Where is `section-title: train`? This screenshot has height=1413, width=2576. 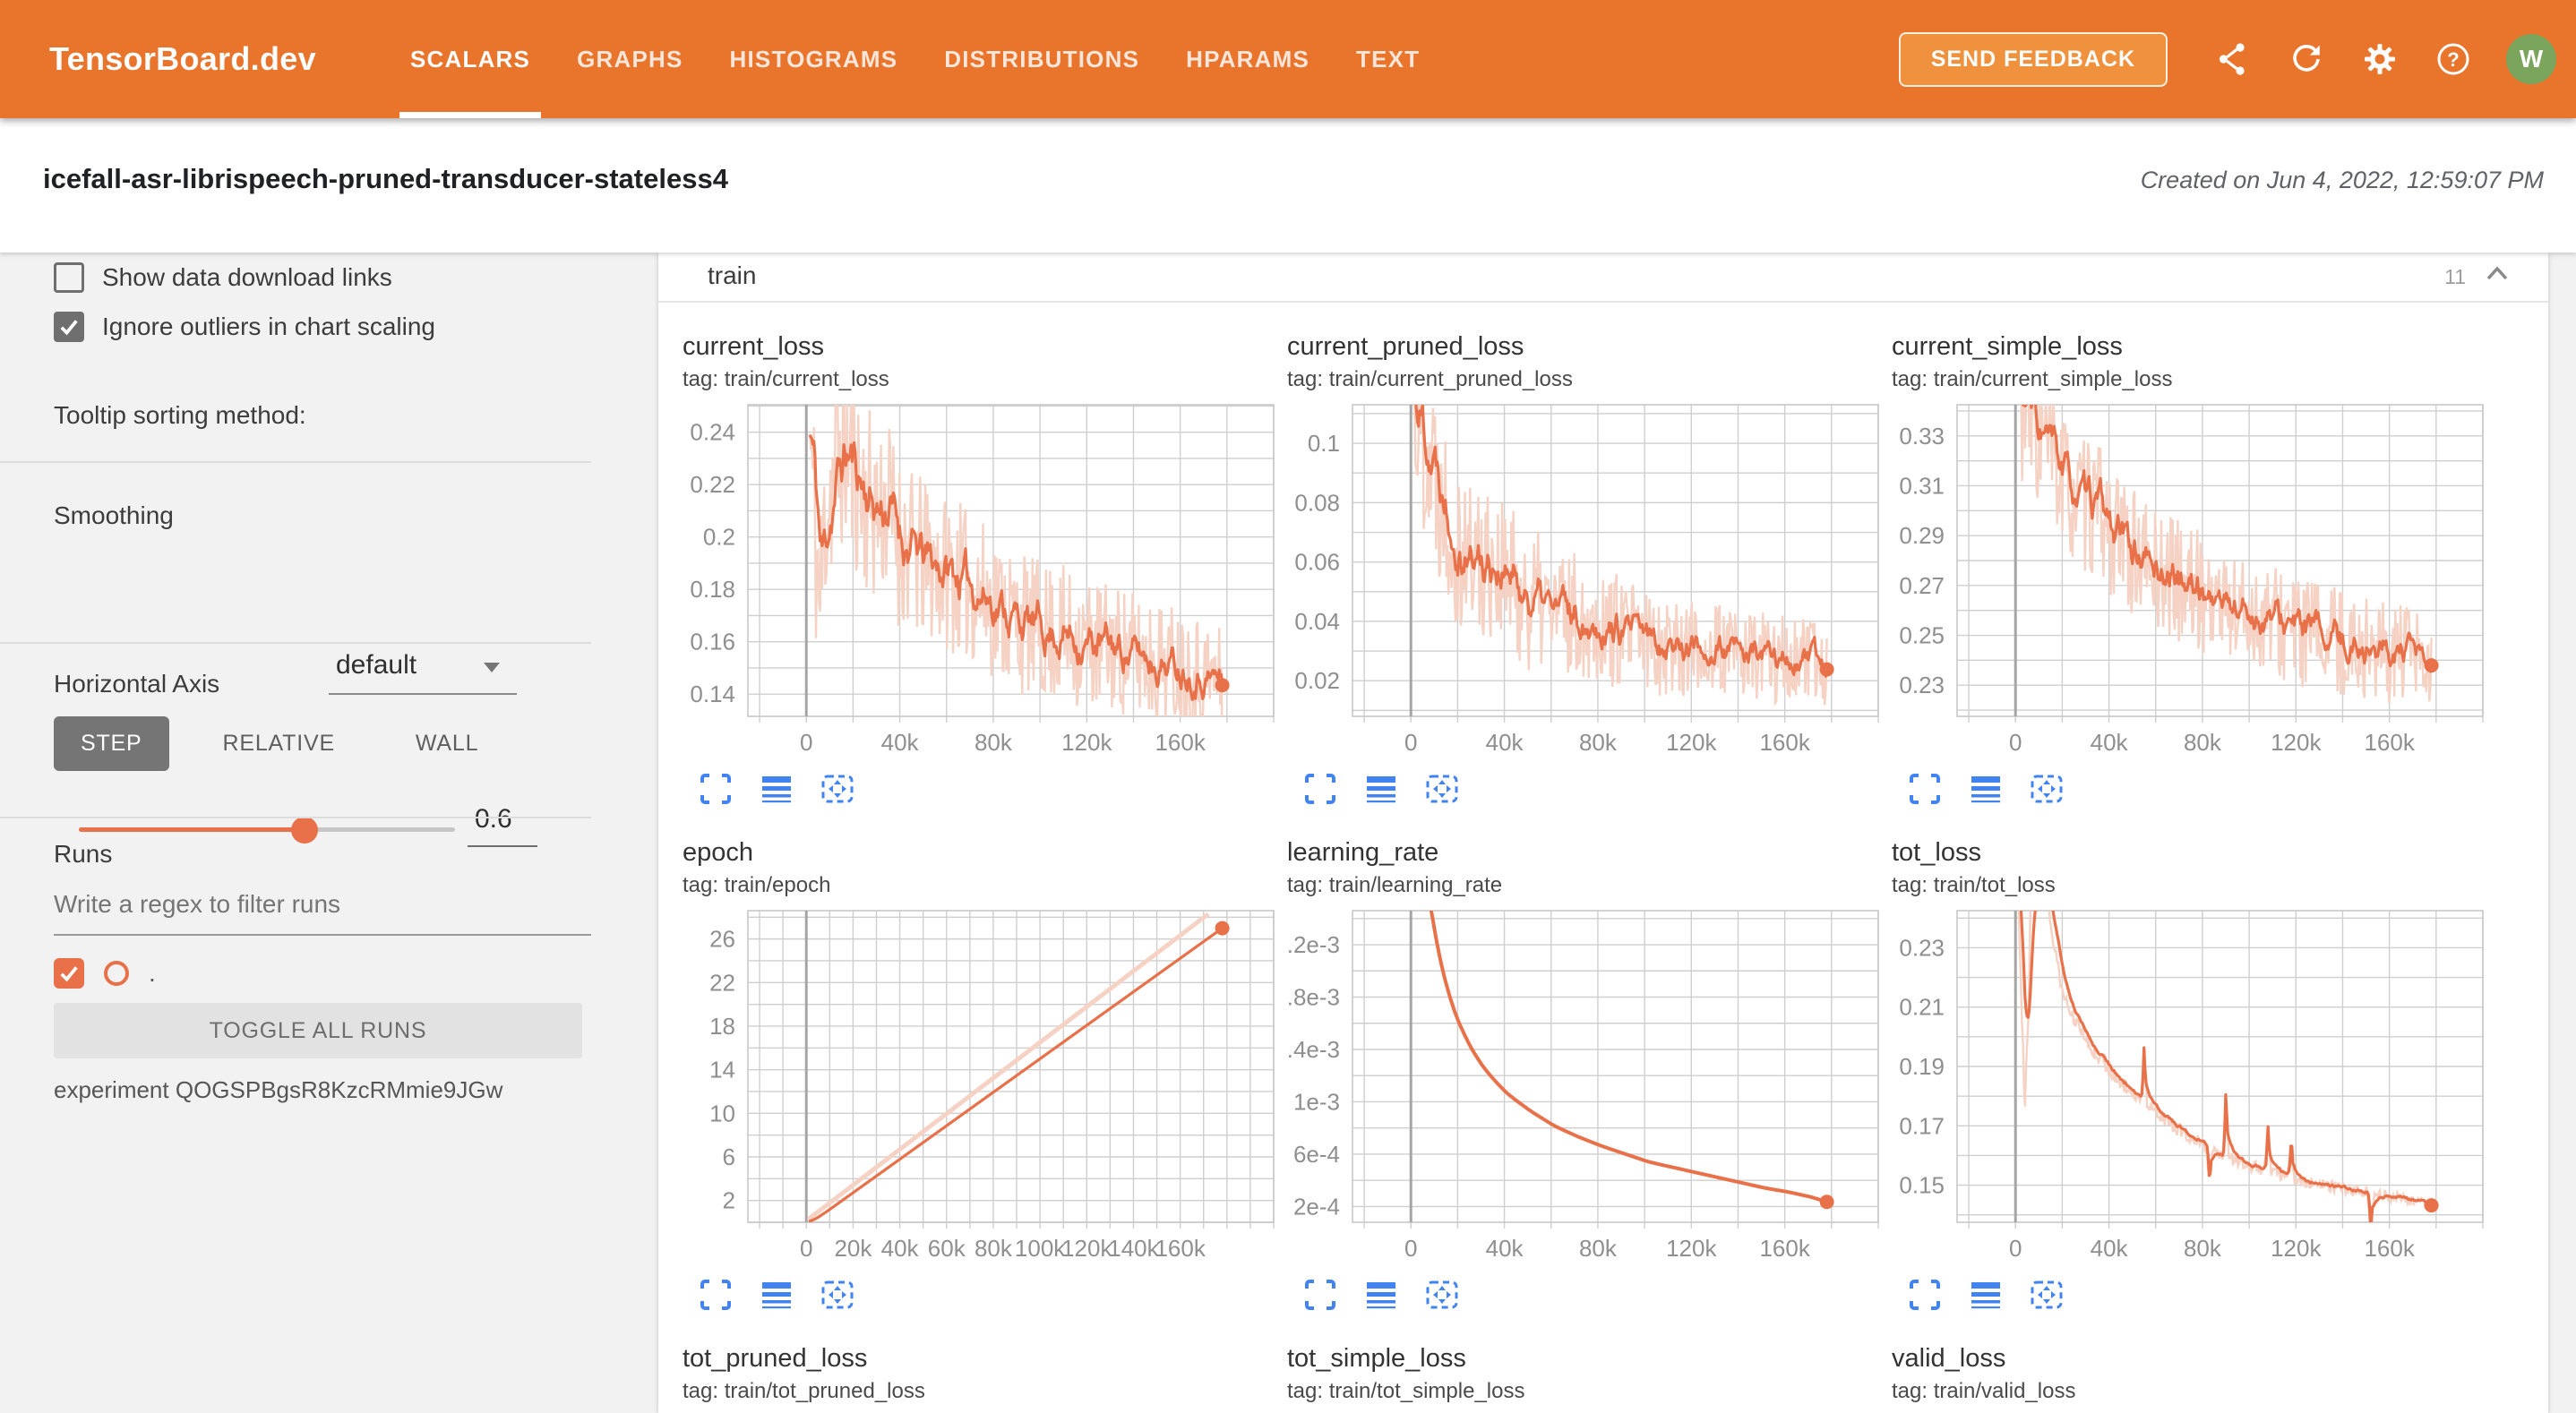
section-title: train is located at coordinates (732, 275).